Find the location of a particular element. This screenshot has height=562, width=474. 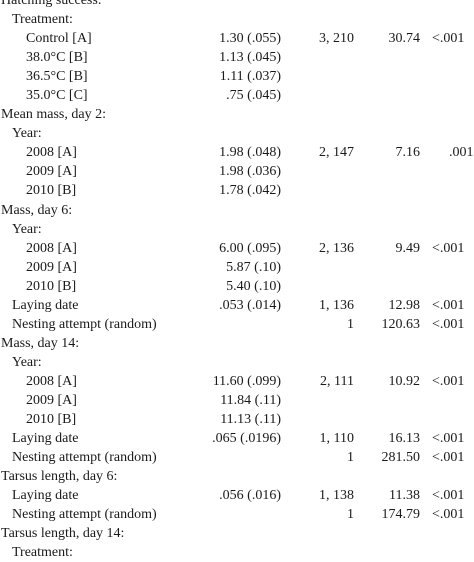

estimate-cell: 1.98 (.036) is located at coordinates (250, 172).